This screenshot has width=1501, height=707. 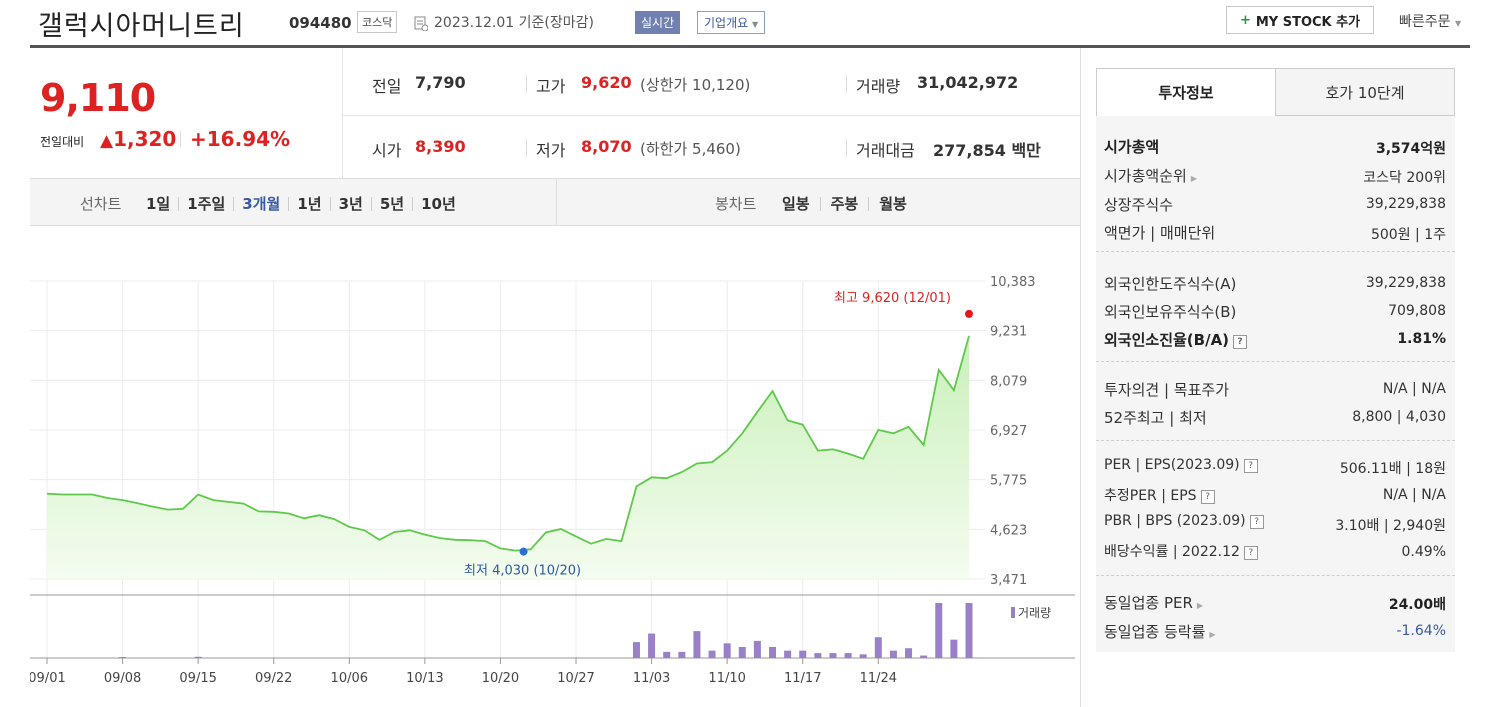 I want to click on open-value: 8,390, so click(x=440, y=146).